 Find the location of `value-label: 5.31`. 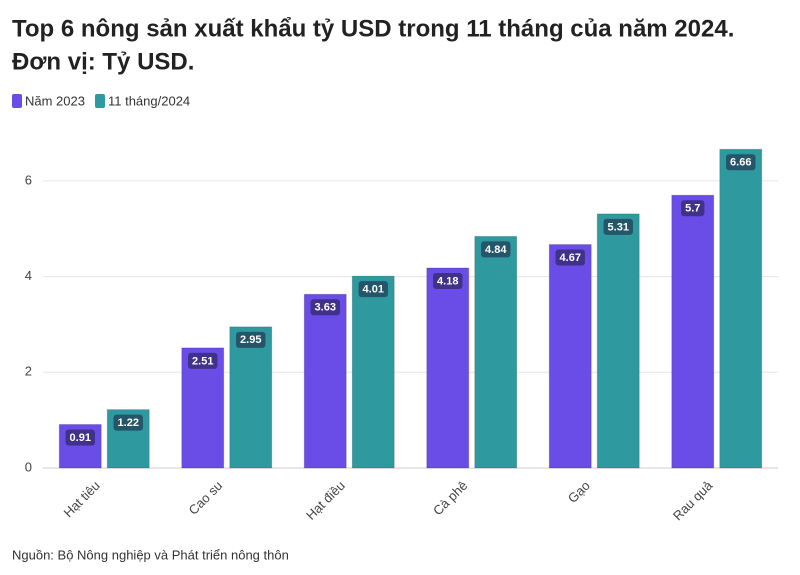

value-label: 5.31 is located at coordinates (618, 227).